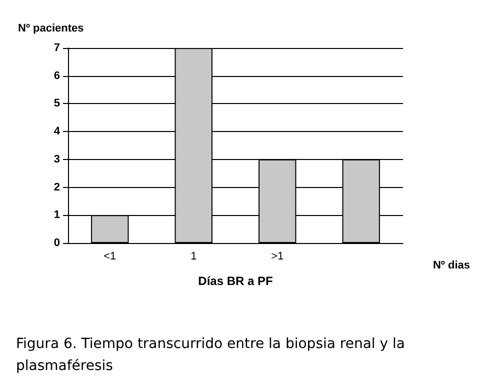 This screenshot has width=487, height=381. What do you see at coordinates (57, 159) in the screenshot?
I see `y-tick-label: 3` at bounding box center [57, 159].